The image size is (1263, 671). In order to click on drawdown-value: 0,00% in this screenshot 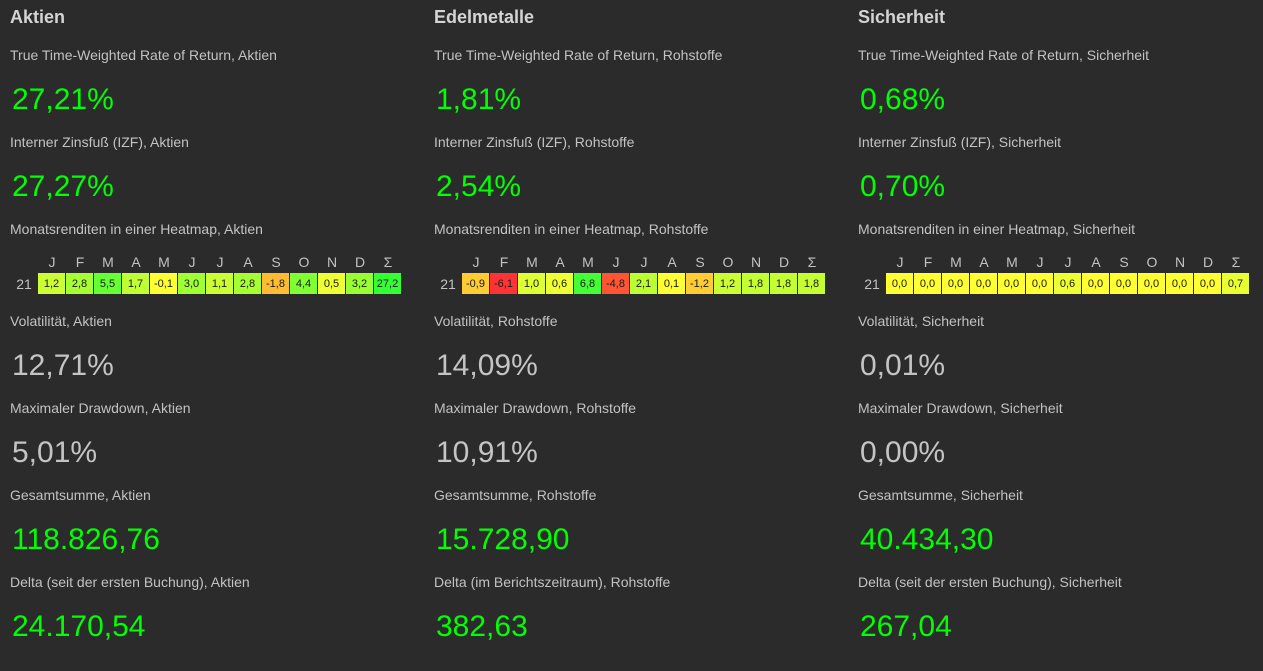, I will do `click(903, 452)`.